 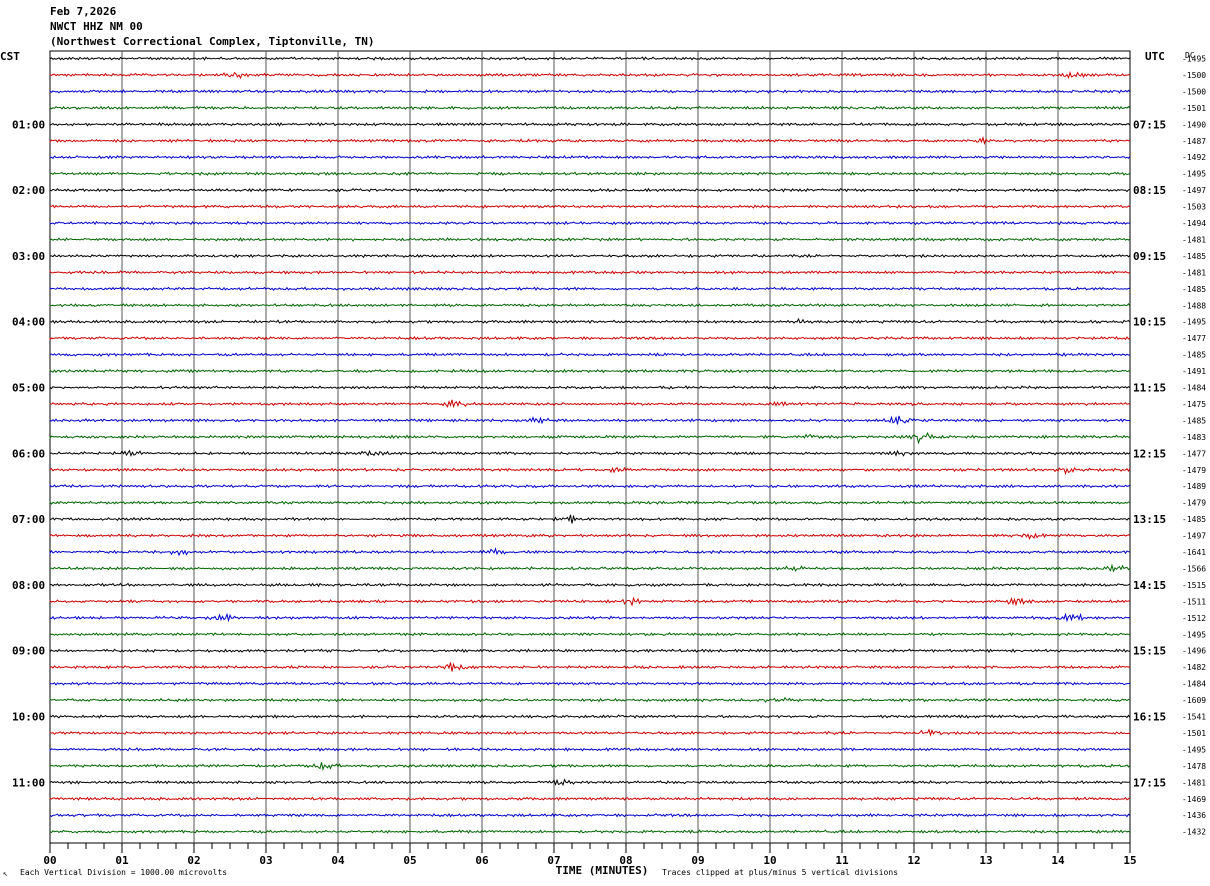 What do you see at coordinates (338, 860) in the screenshot?
I see `x-tick-label: 04` at bounding box center [338, 860].